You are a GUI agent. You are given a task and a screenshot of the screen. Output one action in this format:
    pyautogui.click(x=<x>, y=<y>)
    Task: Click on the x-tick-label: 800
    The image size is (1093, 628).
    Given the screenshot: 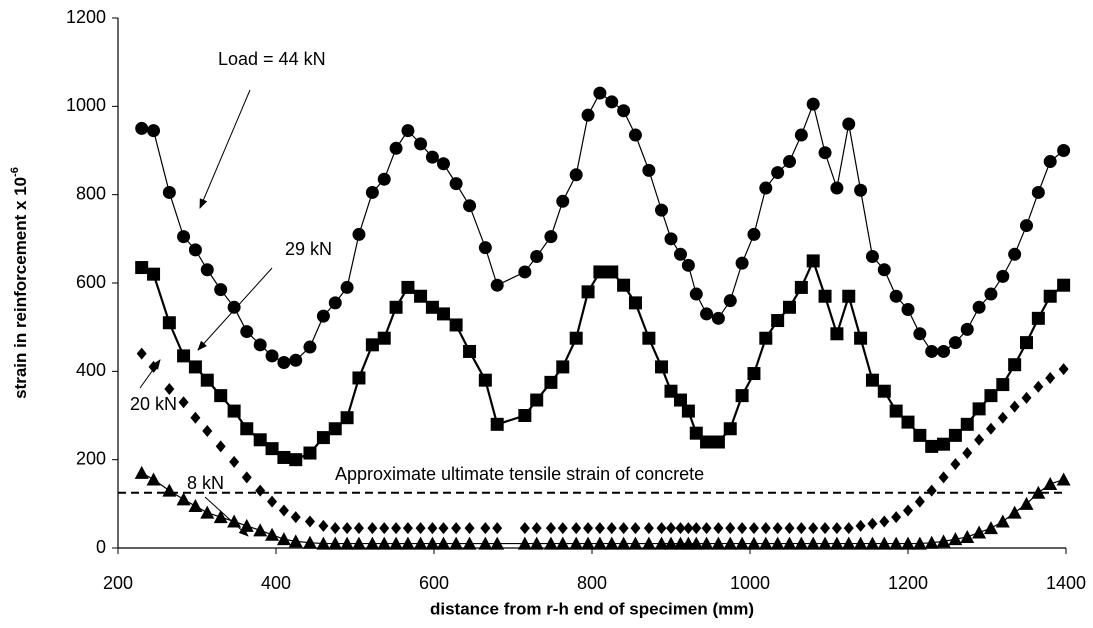 What is the action you would take?
    pyautogui.click(x=592, y=583)
    